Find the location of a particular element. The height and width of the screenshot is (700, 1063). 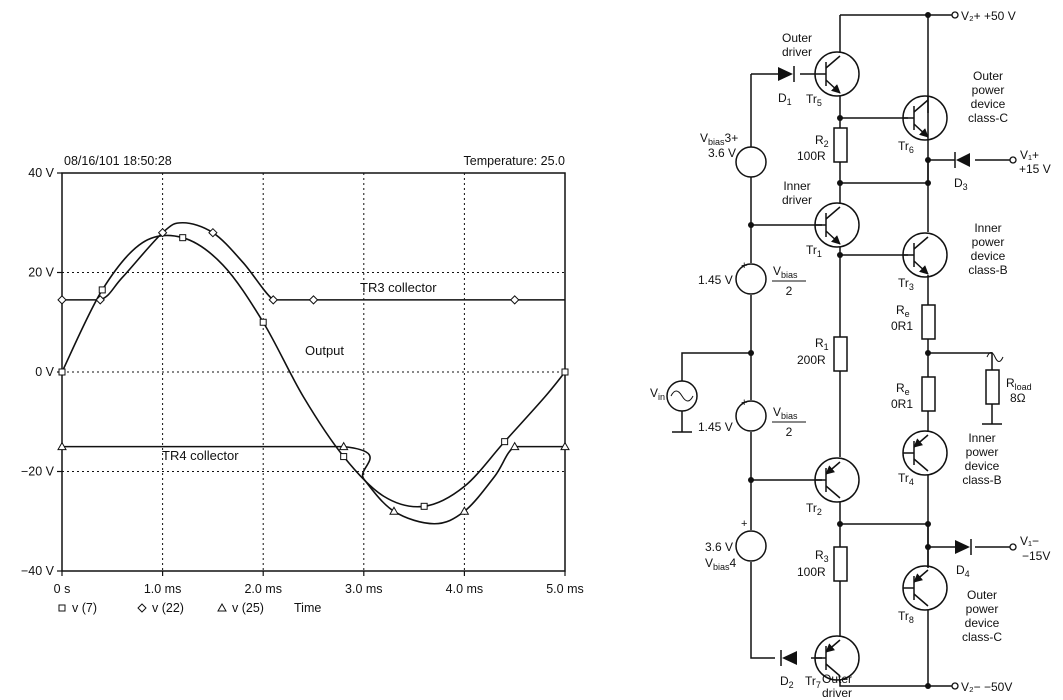

x-axis-label: Time is located at coordinates (307, 608).